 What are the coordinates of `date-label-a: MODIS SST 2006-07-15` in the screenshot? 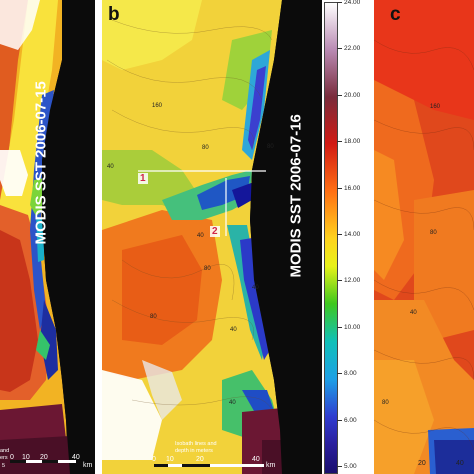 It's located at (41, 163).